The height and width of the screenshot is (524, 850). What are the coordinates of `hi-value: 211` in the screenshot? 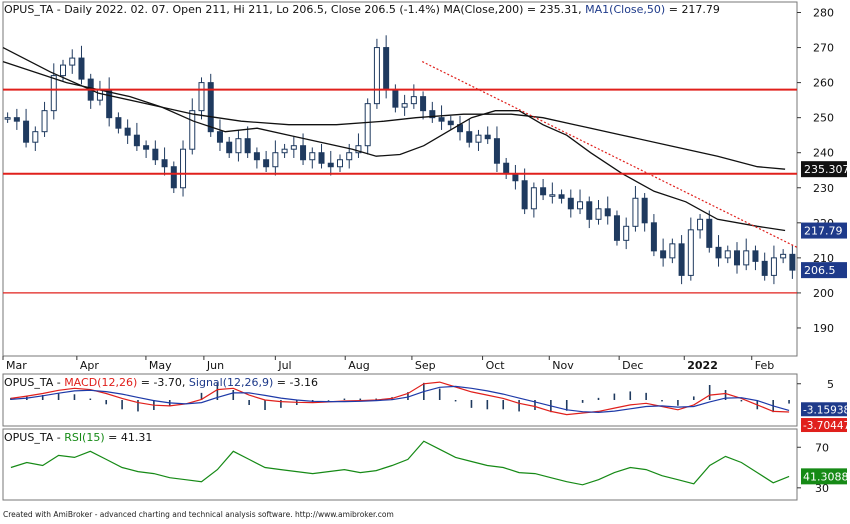 It's located at (259, 9).